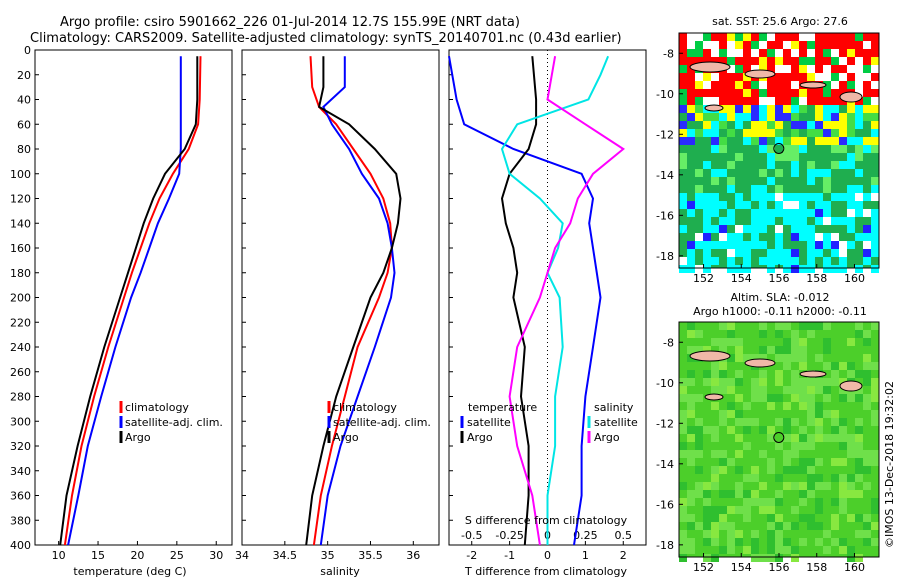 The image size is (900, 580). I want to click on legend-argo: Argo, so click(138, 437).